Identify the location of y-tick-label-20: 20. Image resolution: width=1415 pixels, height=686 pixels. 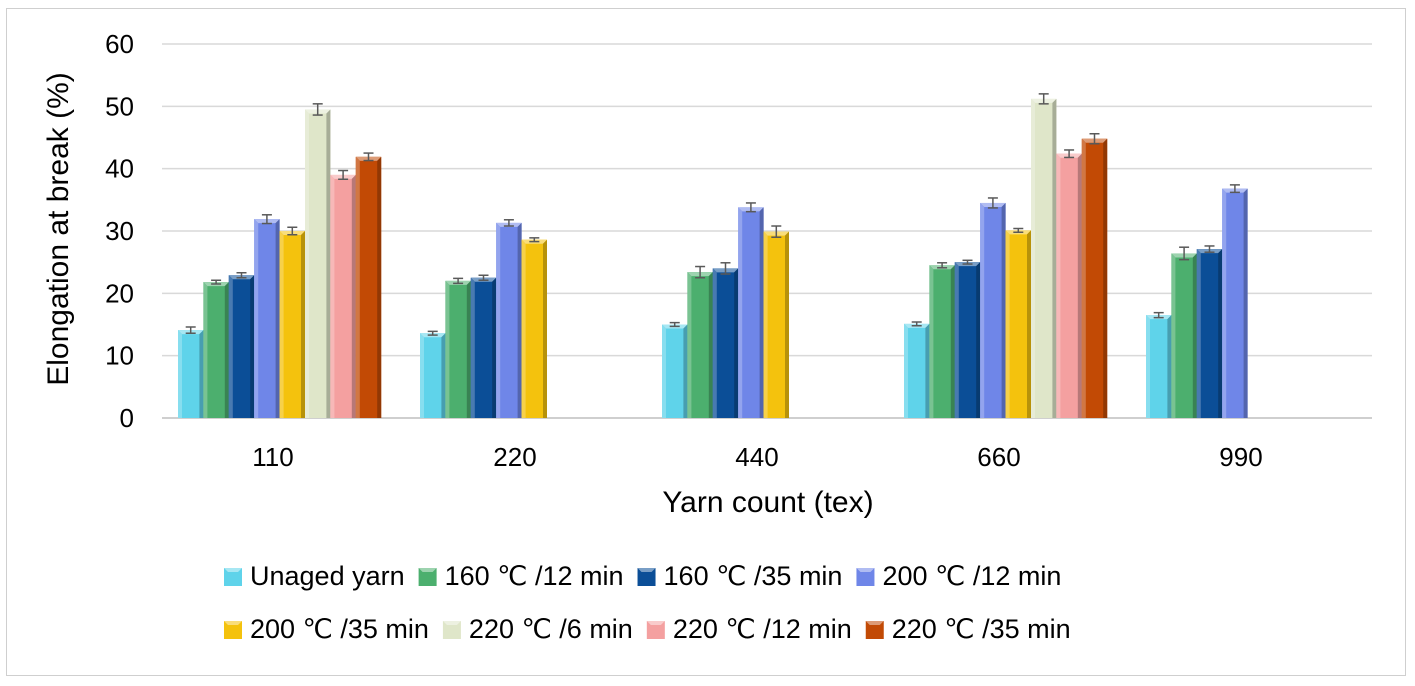
(119, 293).